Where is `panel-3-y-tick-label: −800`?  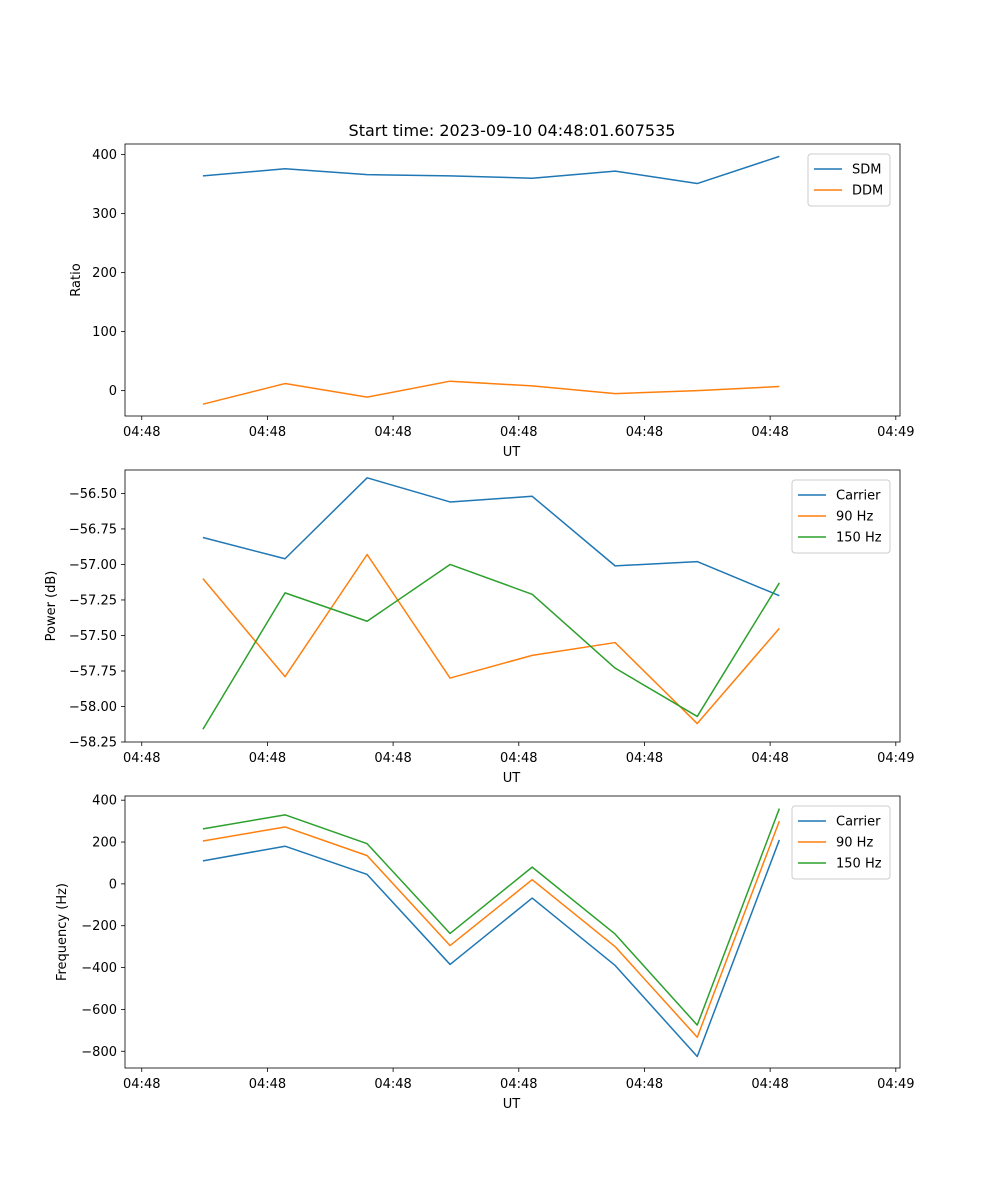 panel-3-y-tick-label: −800 is located at coordinates (99, 1052).